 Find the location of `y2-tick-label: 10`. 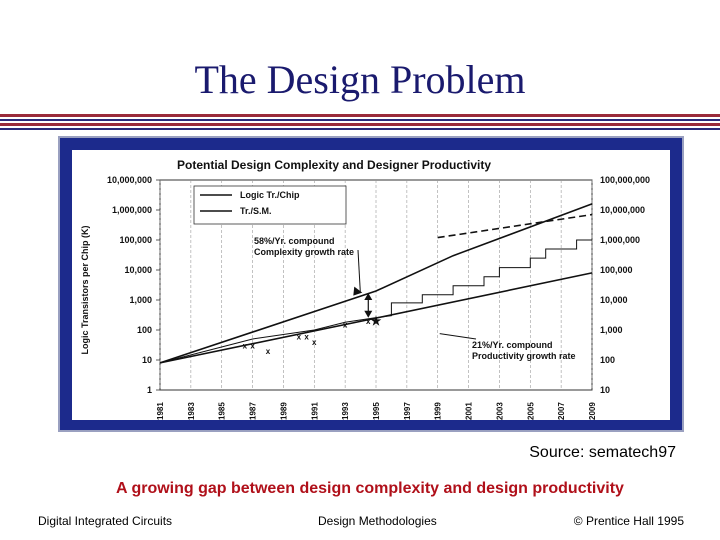

y2-tick-label: 10 is located at coordinates (605, 390).